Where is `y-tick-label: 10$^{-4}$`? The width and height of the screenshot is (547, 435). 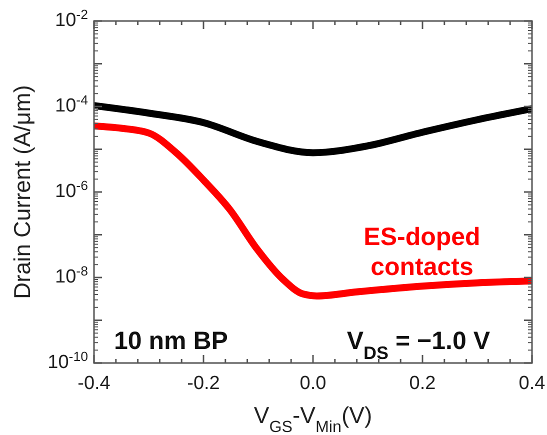
y-tick-label: 10$^{-4}$ is located at coordinates (71, 104).